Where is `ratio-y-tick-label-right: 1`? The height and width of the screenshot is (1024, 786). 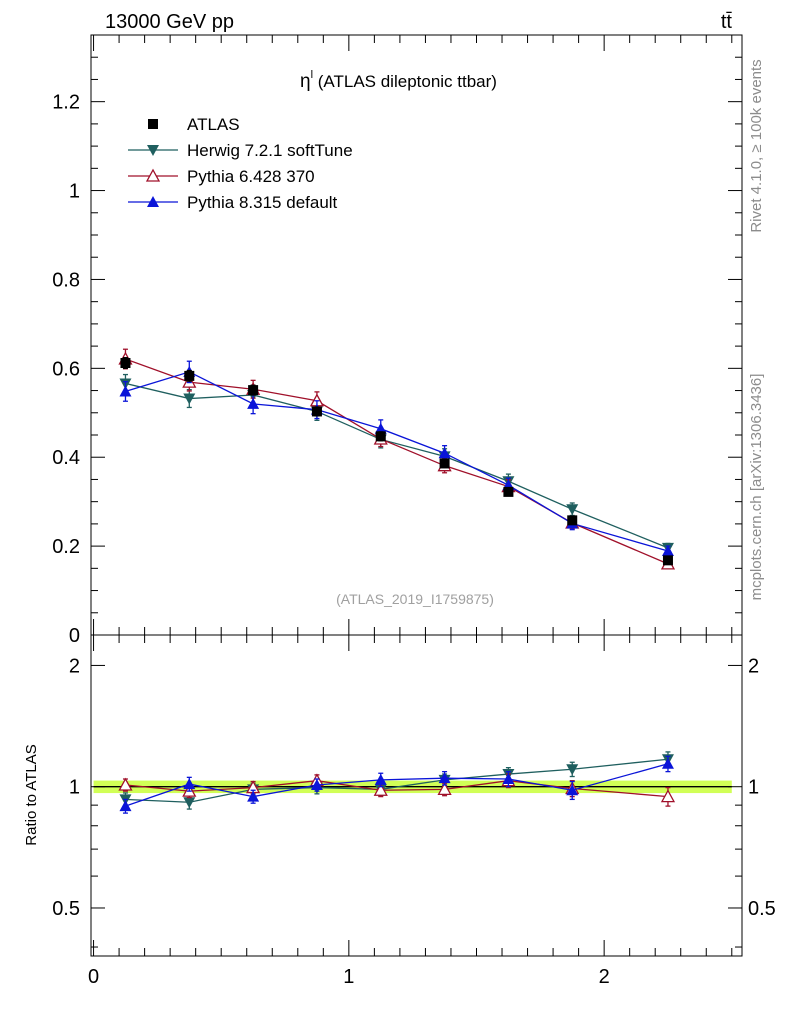
ratio-y-tick-label-right: 1 is located at coordinates (753, 788).